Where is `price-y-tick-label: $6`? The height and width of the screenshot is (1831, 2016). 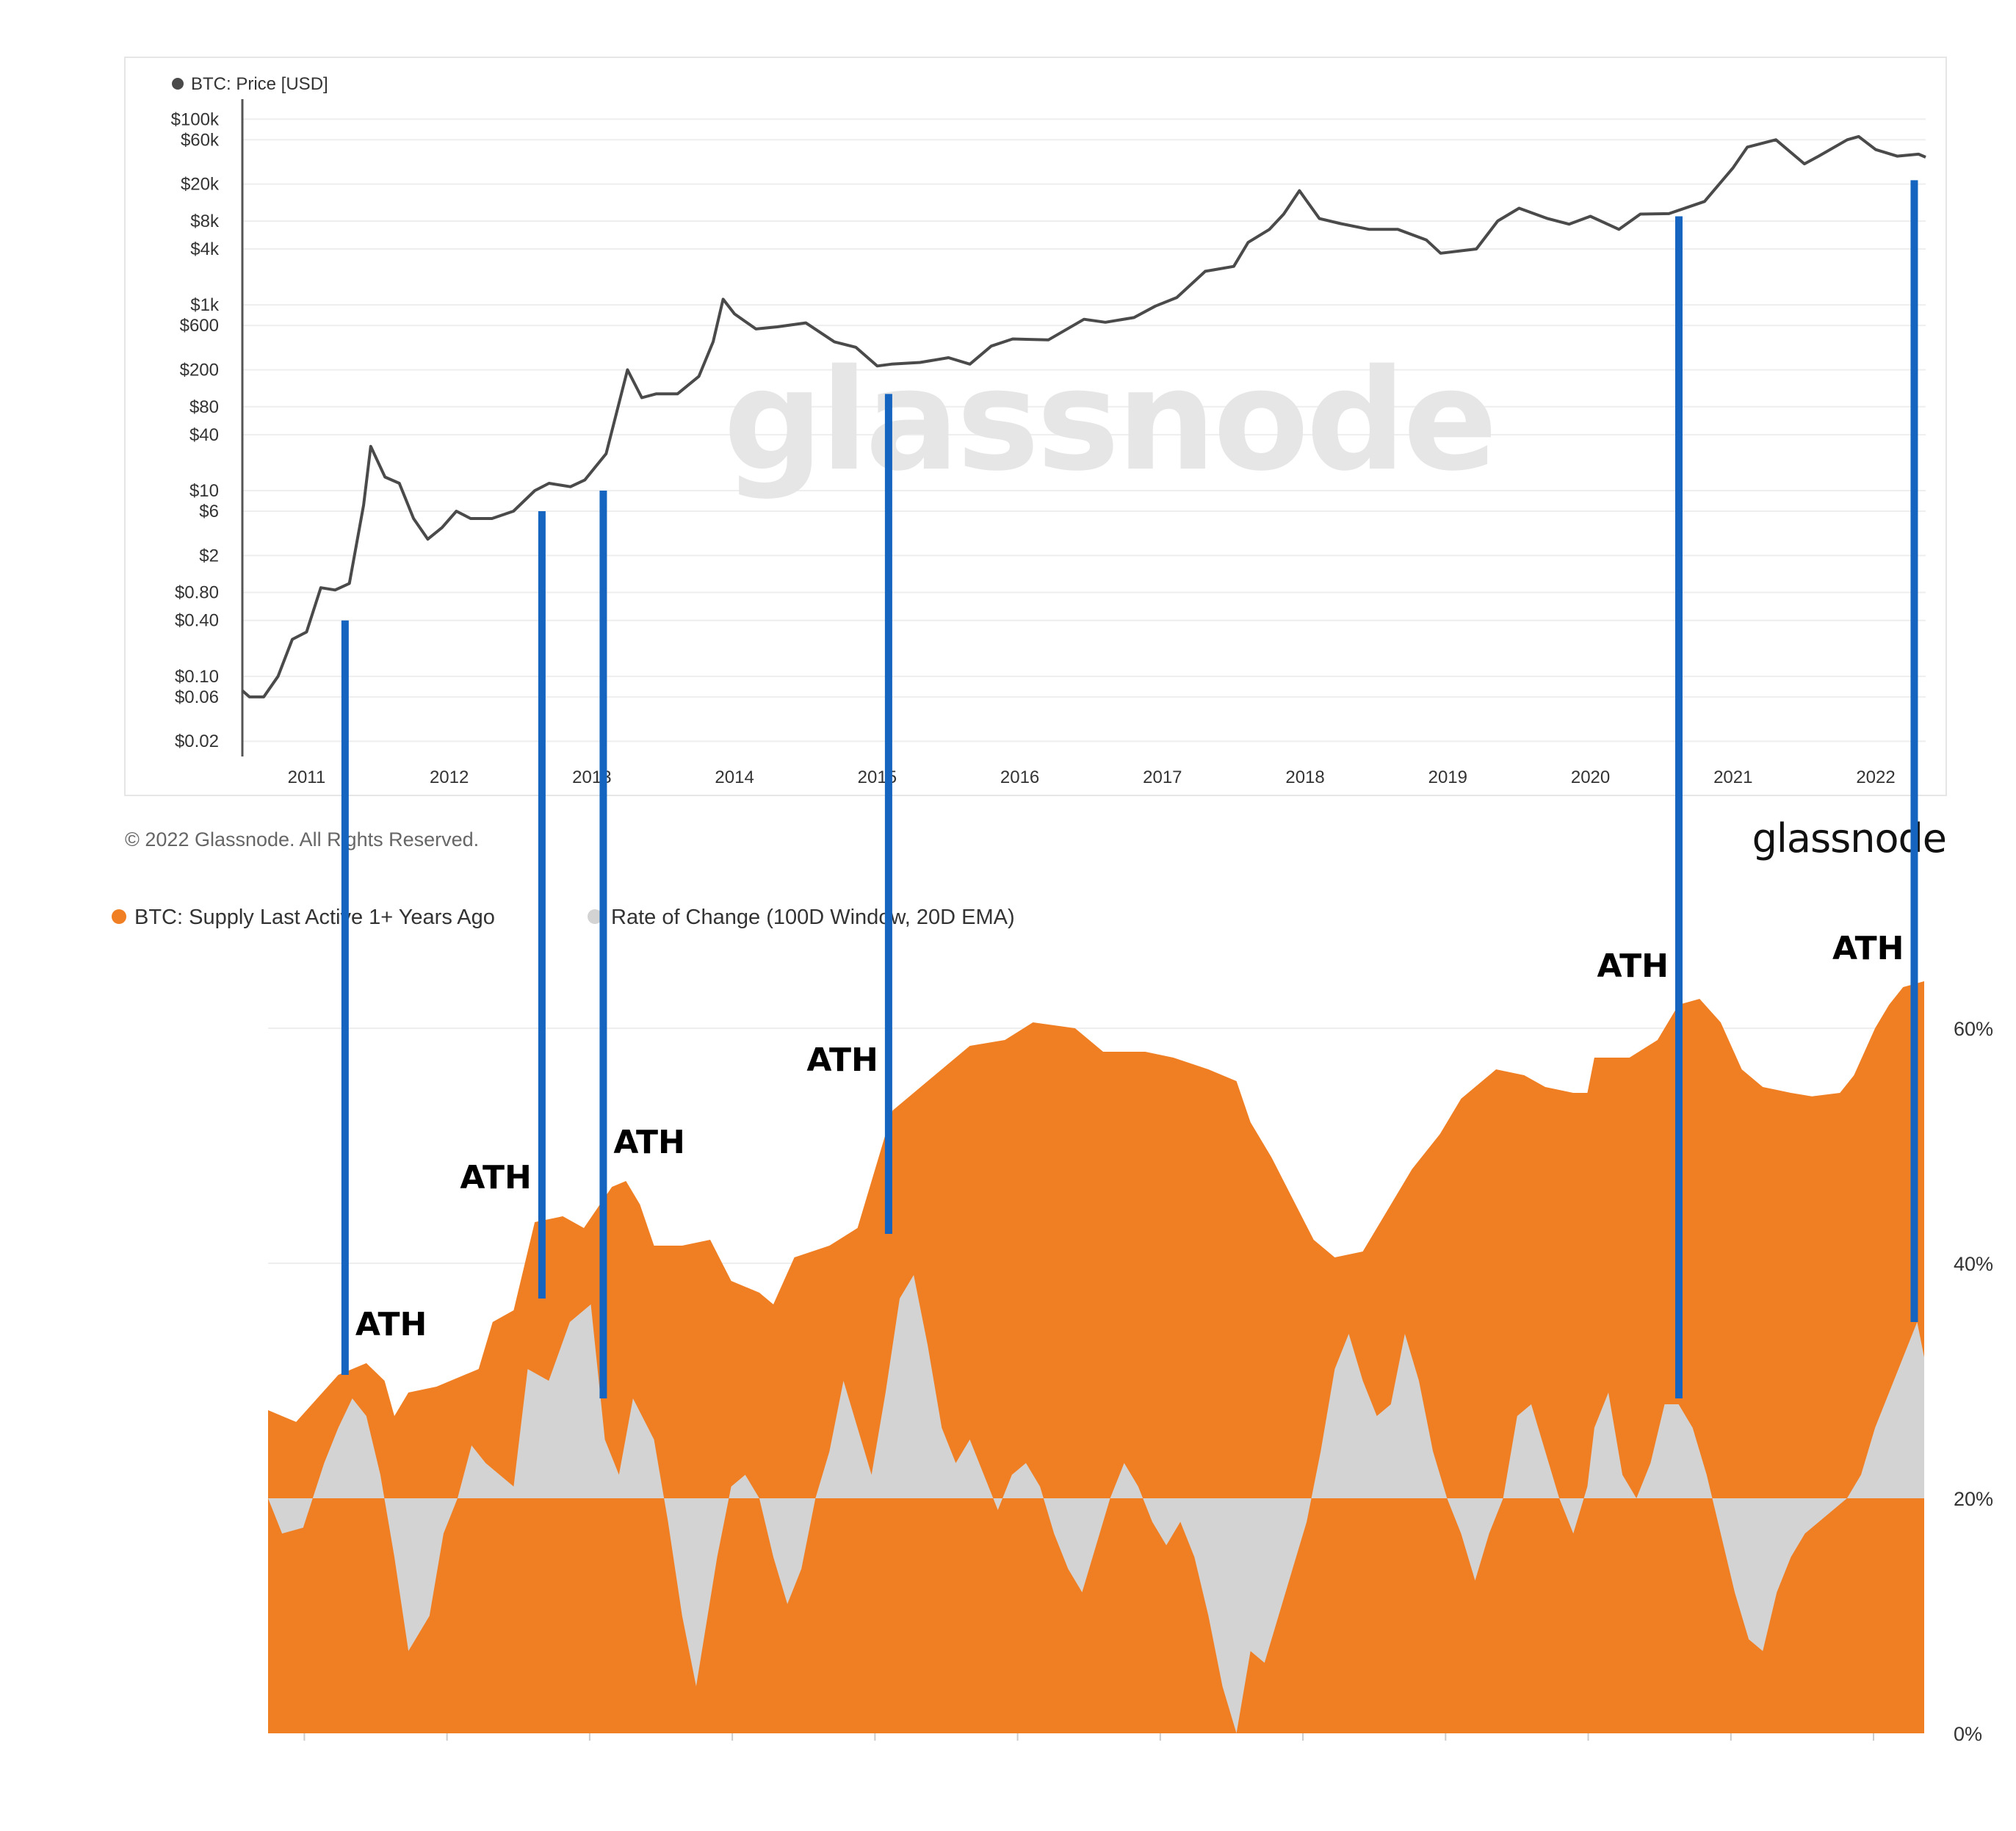 price-y-tick-label: $6 is located at coordinates (209, 511).